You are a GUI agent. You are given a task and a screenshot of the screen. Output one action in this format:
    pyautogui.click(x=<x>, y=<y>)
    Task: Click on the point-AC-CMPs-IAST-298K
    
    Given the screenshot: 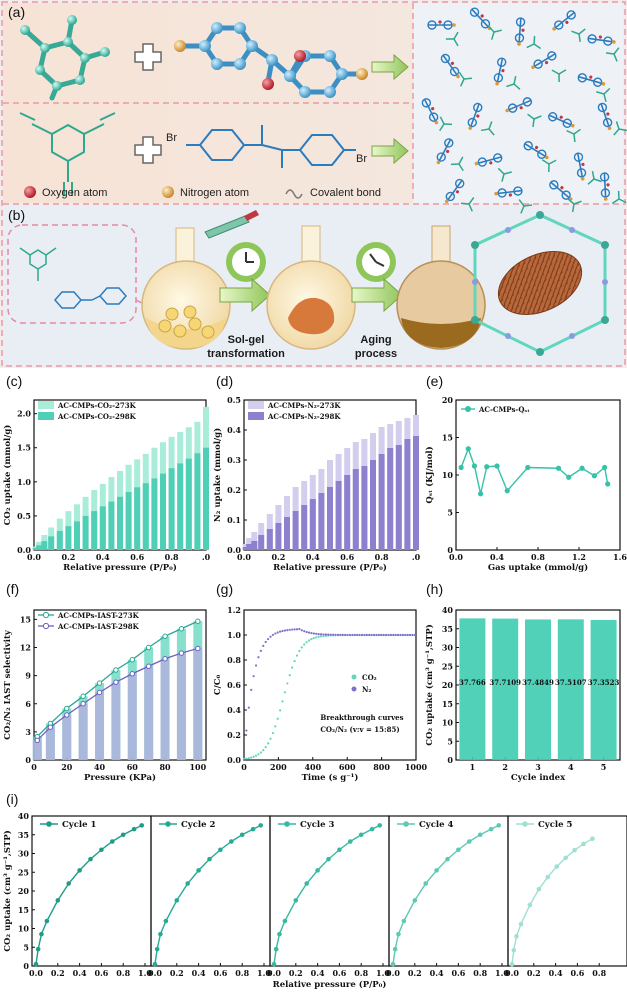 What is the action you would take?
    pyautogui.click(x=148, y=666)
    